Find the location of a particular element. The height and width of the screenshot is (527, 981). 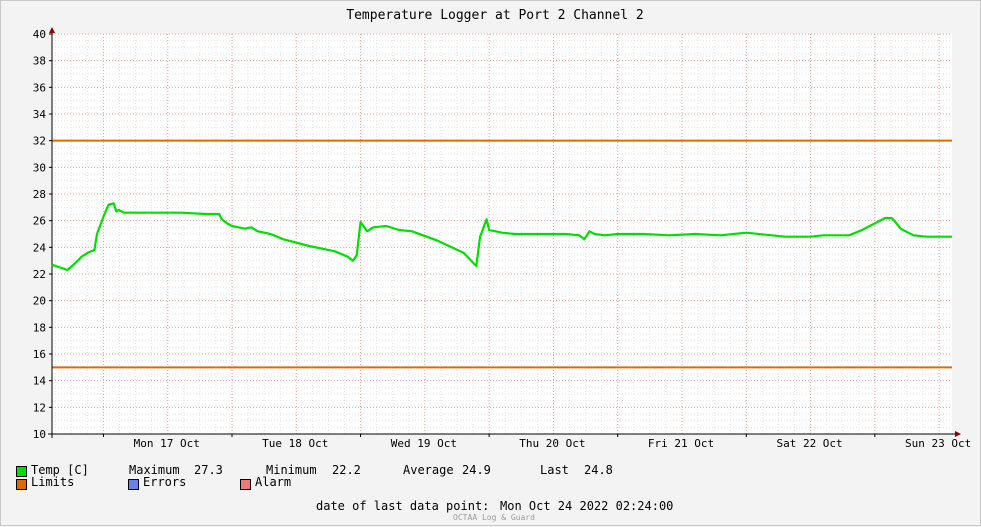

temp-series-line is located at coordinates (501, 237).